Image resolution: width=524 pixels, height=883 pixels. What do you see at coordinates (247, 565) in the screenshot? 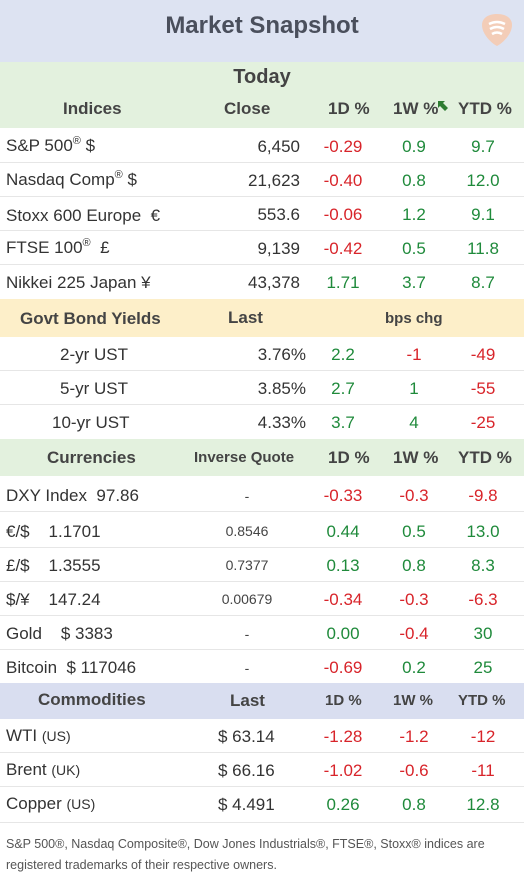
I see `currency-inverse: 0.7377` at bounding box center [247, 565].